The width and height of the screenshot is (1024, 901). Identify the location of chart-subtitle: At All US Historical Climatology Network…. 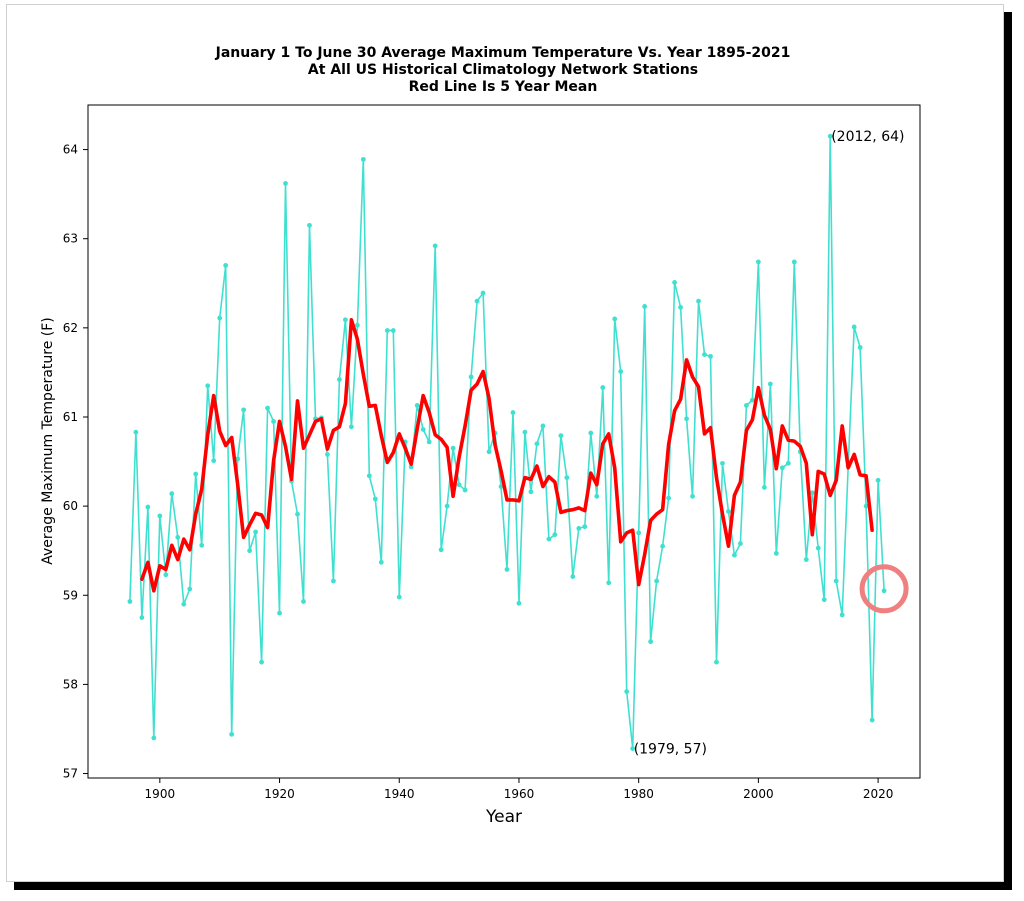
(503, 70).